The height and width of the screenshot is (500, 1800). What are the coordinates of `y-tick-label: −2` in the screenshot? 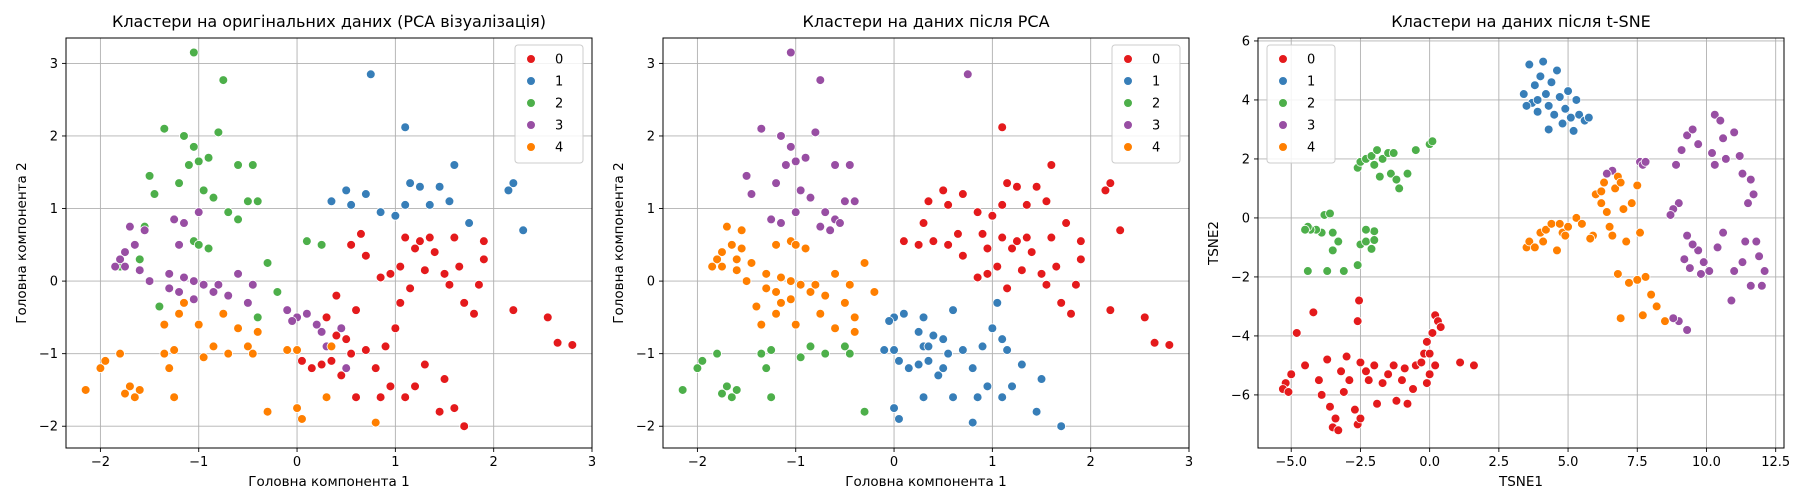 It's located at (48, 427).